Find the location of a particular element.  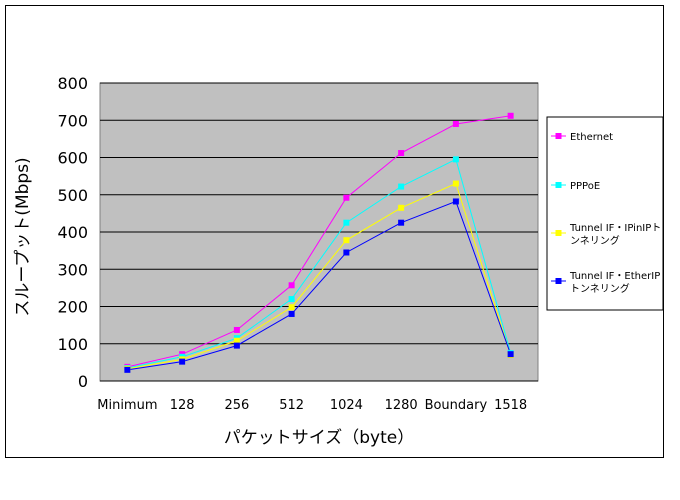

y-tick-label: 800 is located at coordinates (72, 83).